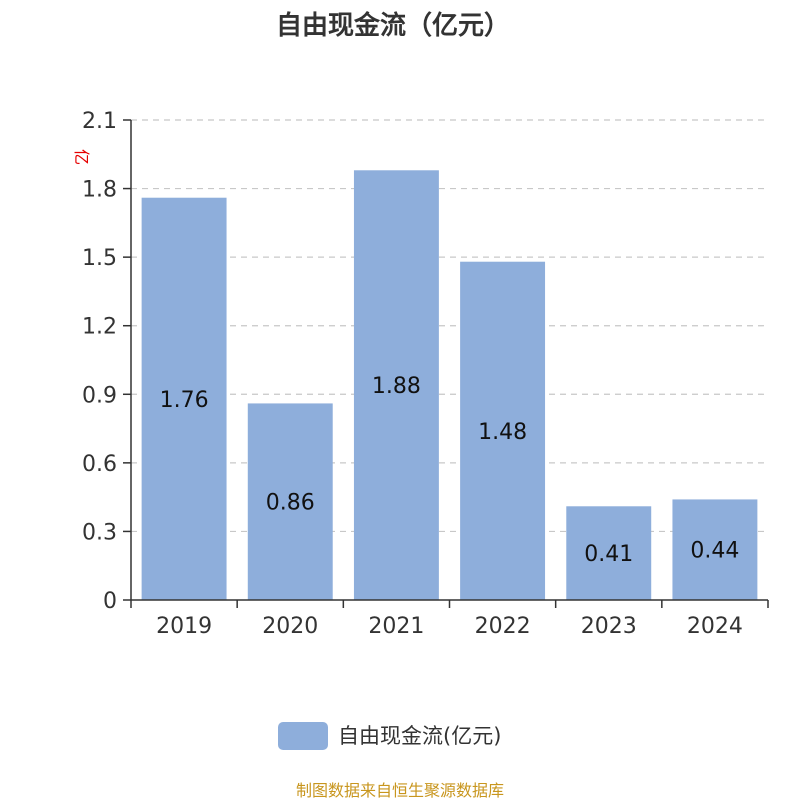 The image size is (800, 800). I want to click on bar-value-label: 0.86, so click(290, 503).